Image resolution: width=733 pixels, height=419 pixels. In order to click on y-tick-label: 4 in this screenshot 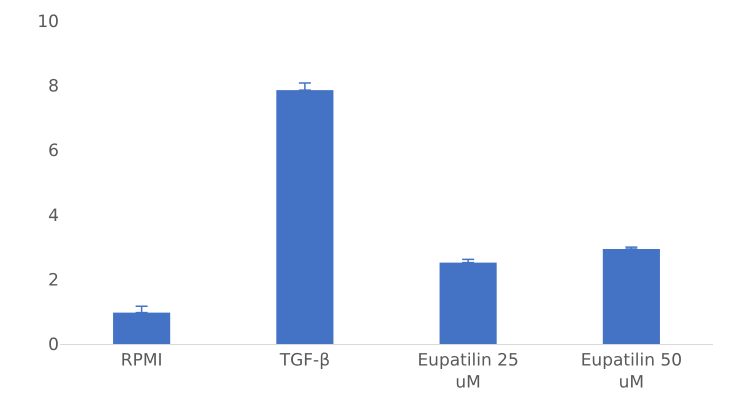, I will do `click(53, 216)`.